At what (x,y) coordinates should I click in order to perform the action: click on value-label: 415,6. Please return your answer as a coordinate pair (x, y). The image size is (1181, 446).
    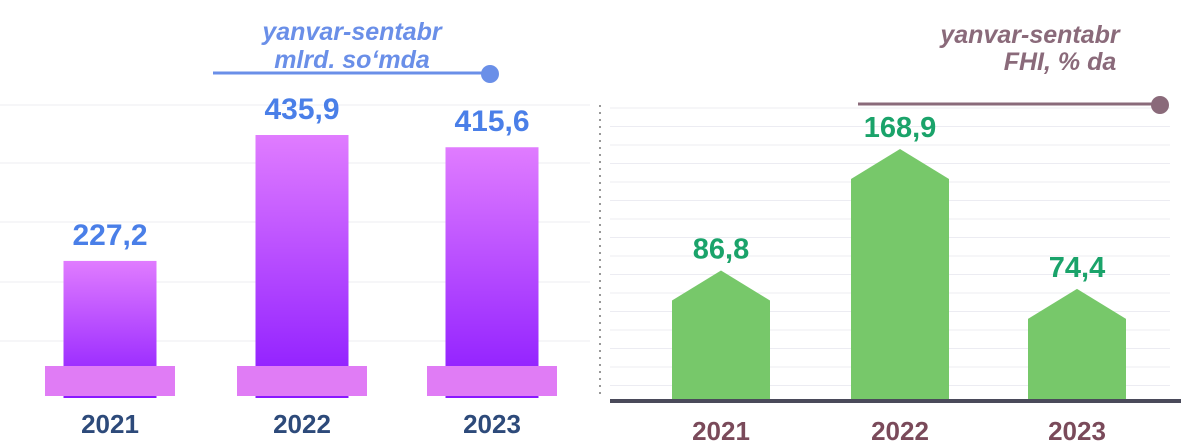
    Looking at the image, I should click on (491, 121).